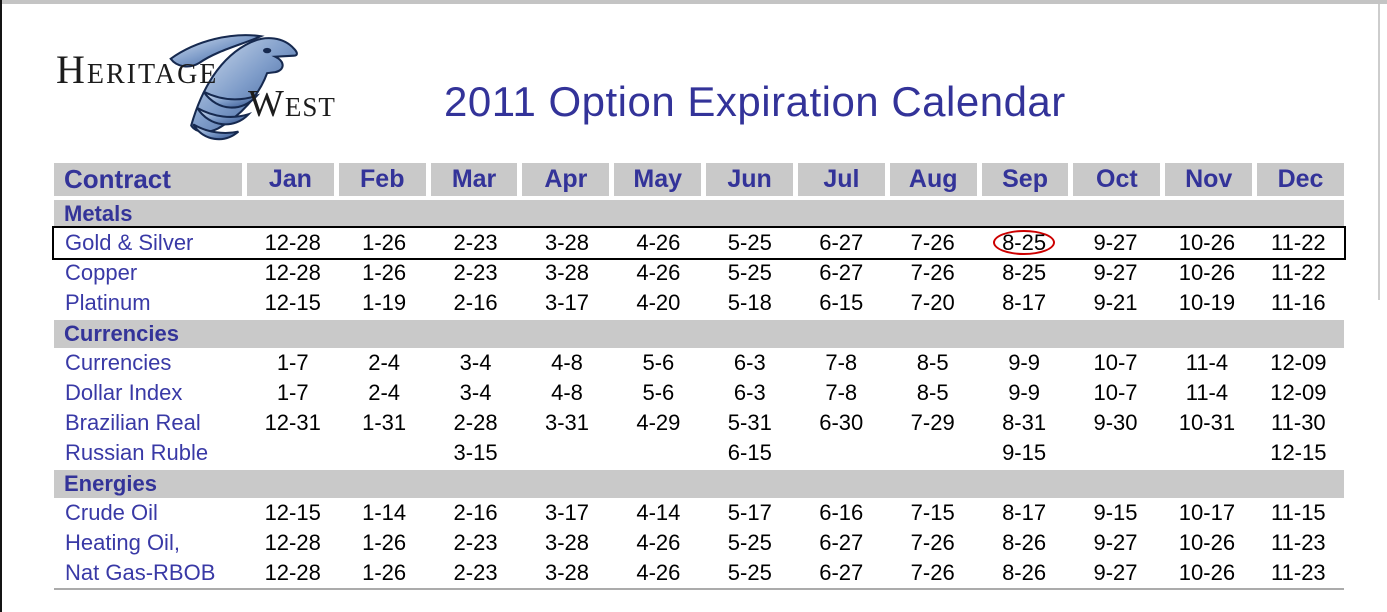  I want to click on expiration-date: 8-25, so click(1024, 272).